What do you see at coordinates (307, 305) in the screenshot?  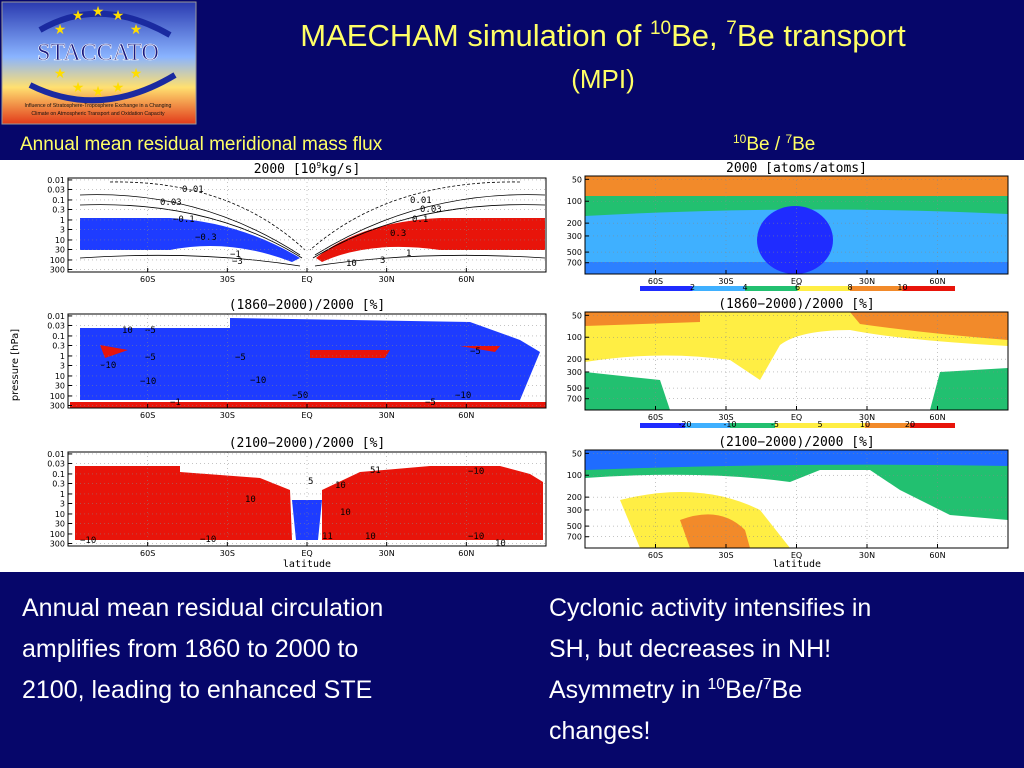 I see `panel-title: (1860−2000)/2000 [%]` at bounding box center [307, 305].